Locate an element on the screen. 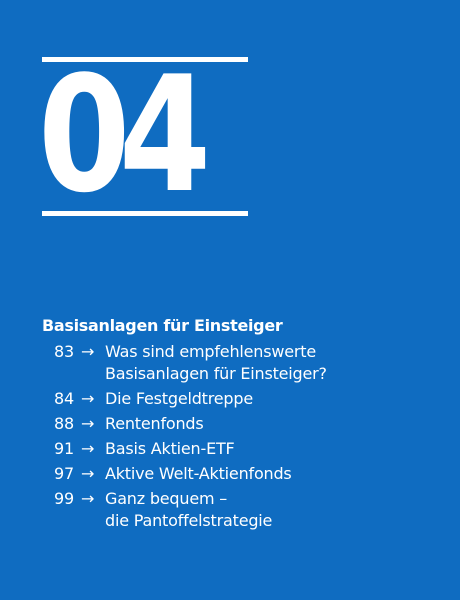 Image resolution: width=460 pixels, height=600 pixels. toc-entry-title: Basis Aktien-ETF is located at coordinates (273, 449).